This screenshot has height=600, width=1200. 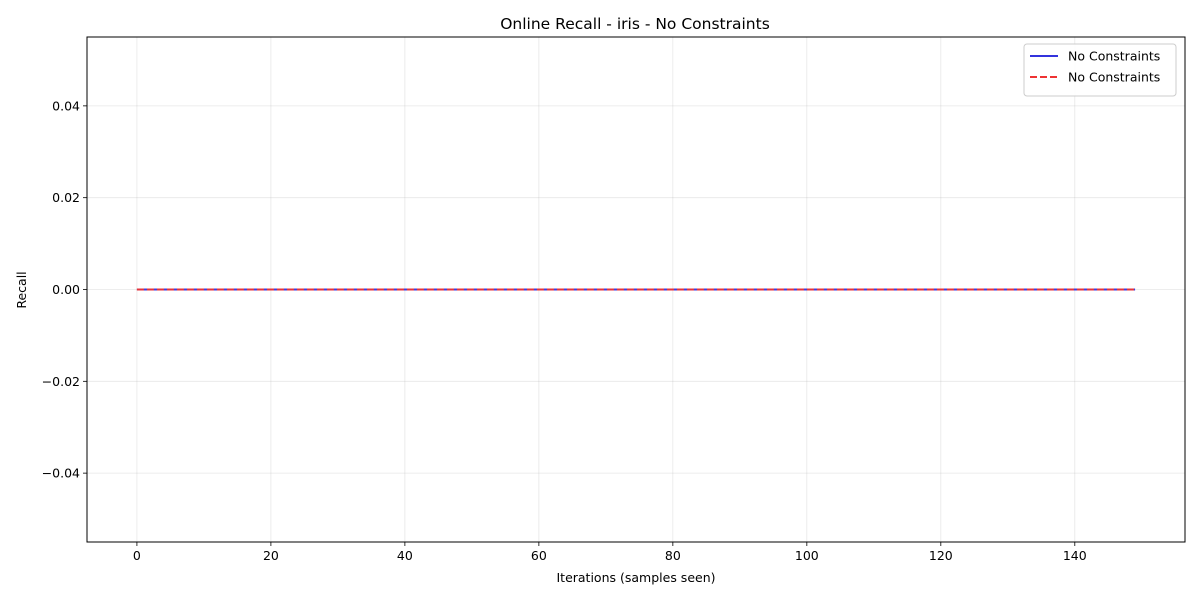 I want to click on x-tick-label: 20, so click(x=271, y=555).